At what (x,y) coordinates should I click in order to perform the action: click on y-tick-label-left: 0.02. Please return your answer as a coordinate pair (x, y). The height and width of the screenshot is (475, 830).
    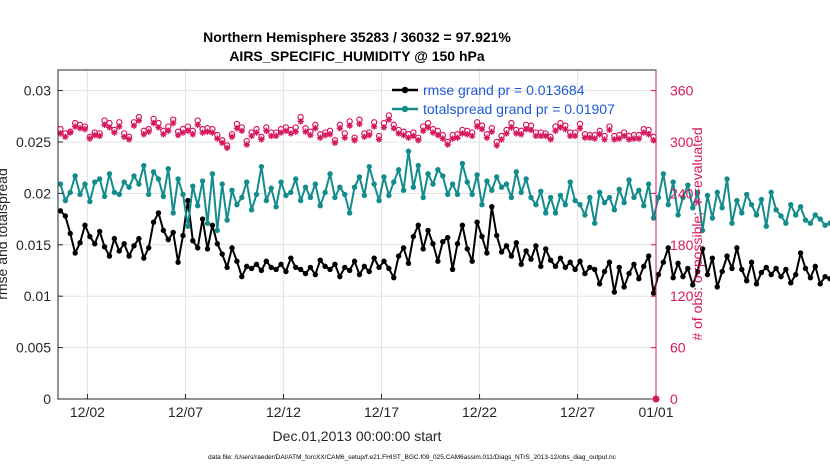
    Looking at the image, I should click on (37, 193).